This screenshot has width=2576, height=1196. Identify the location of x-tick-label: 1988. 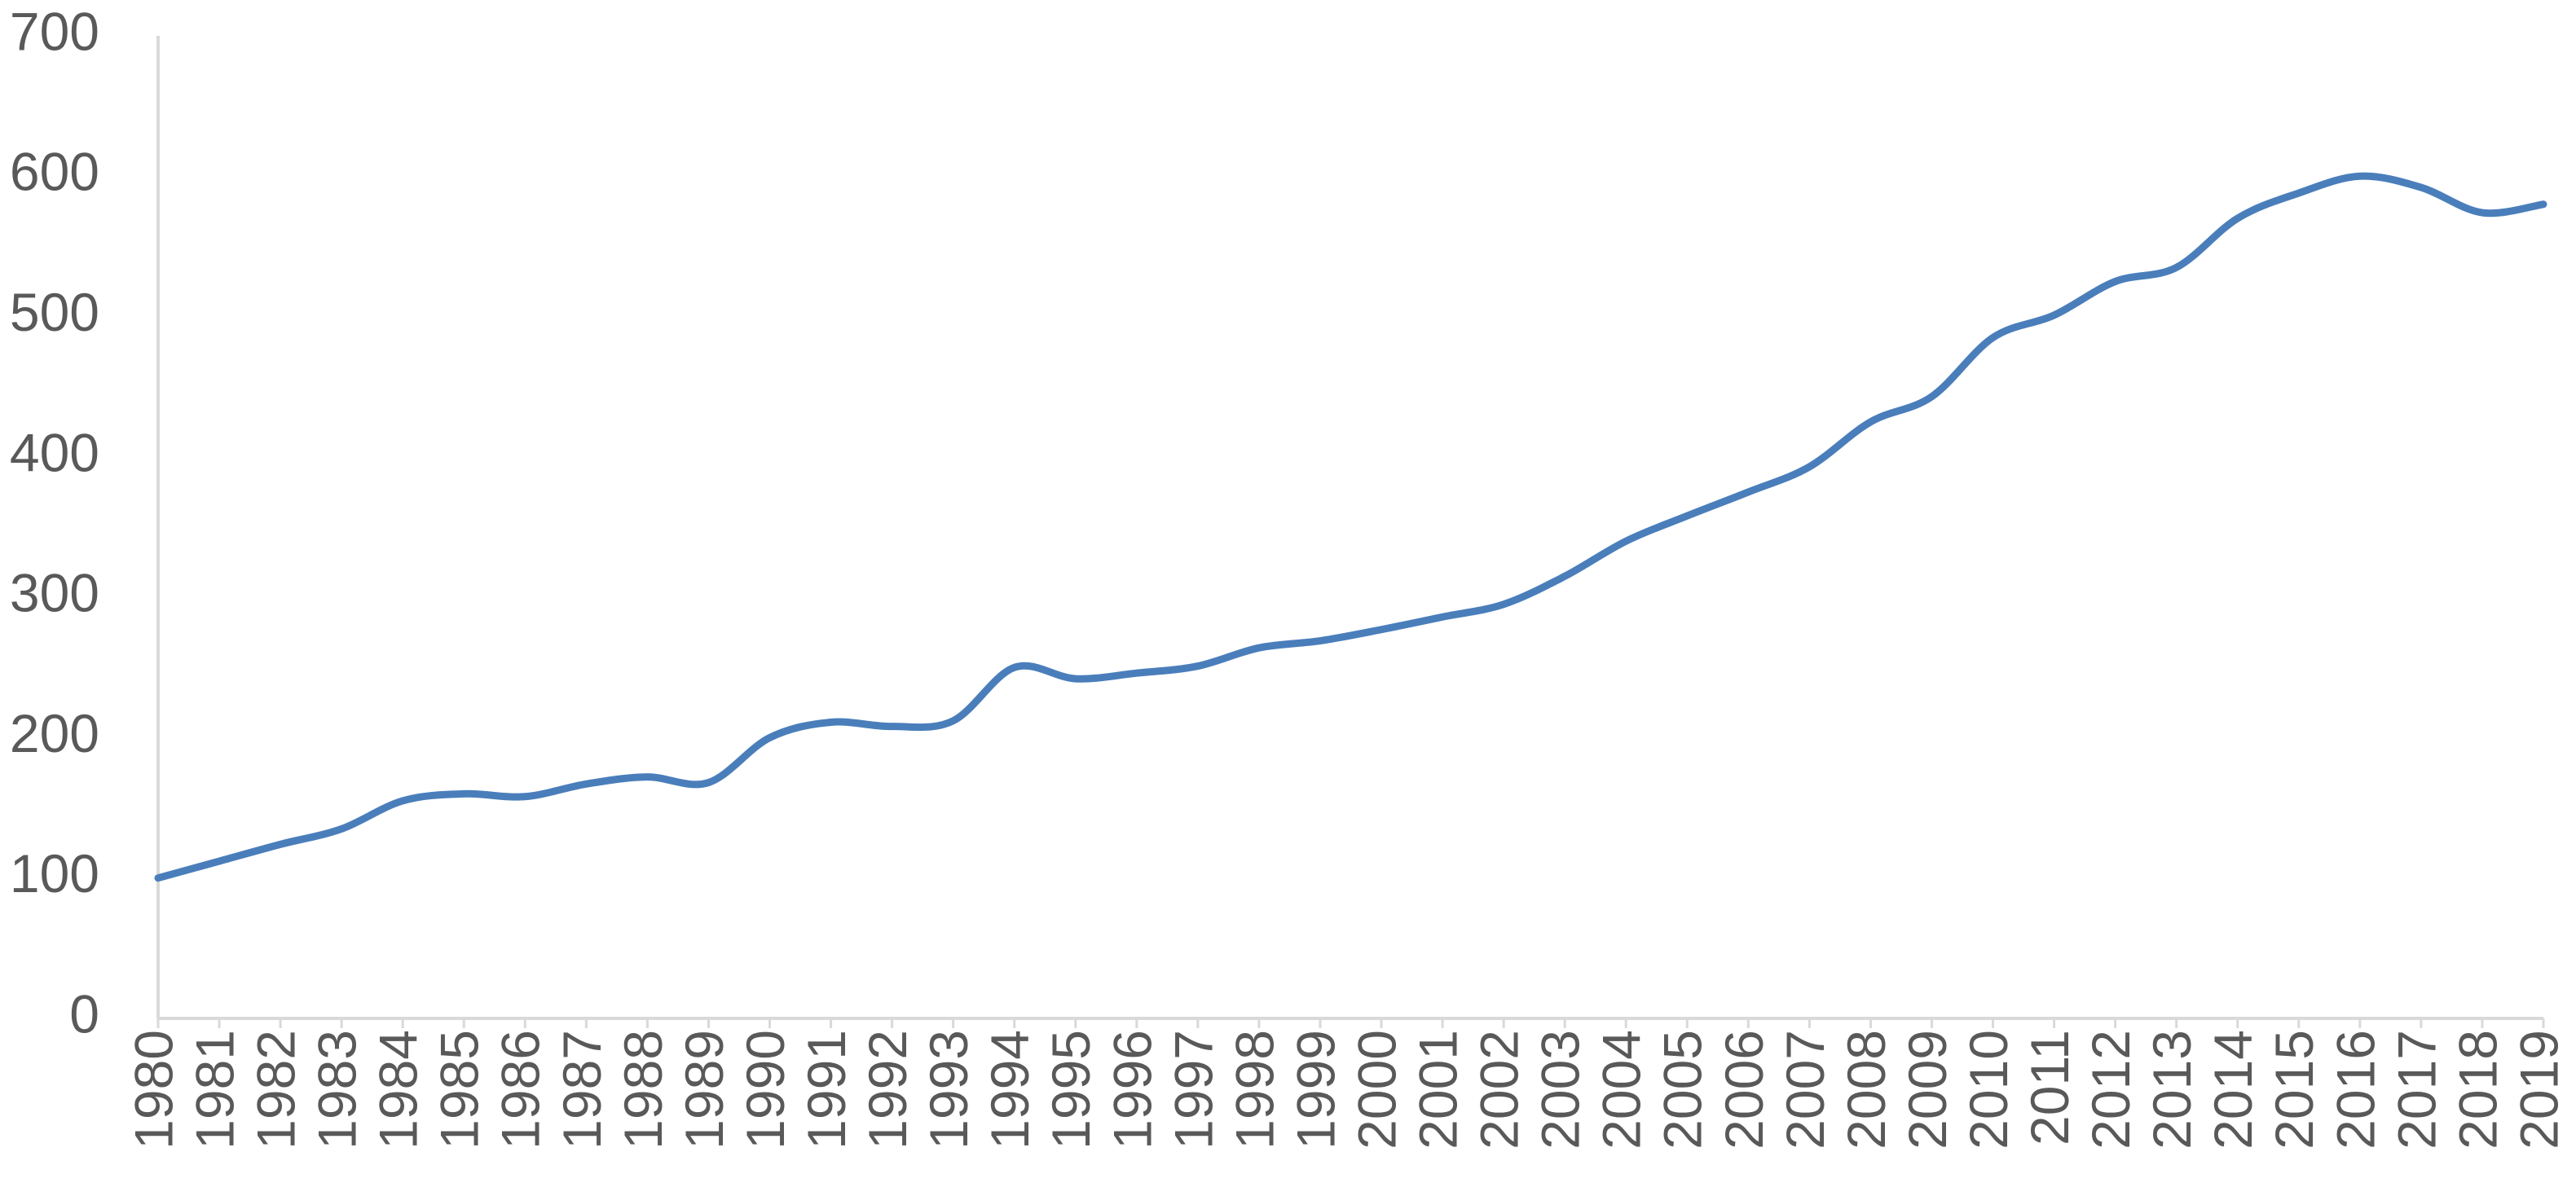
(643, 1090).